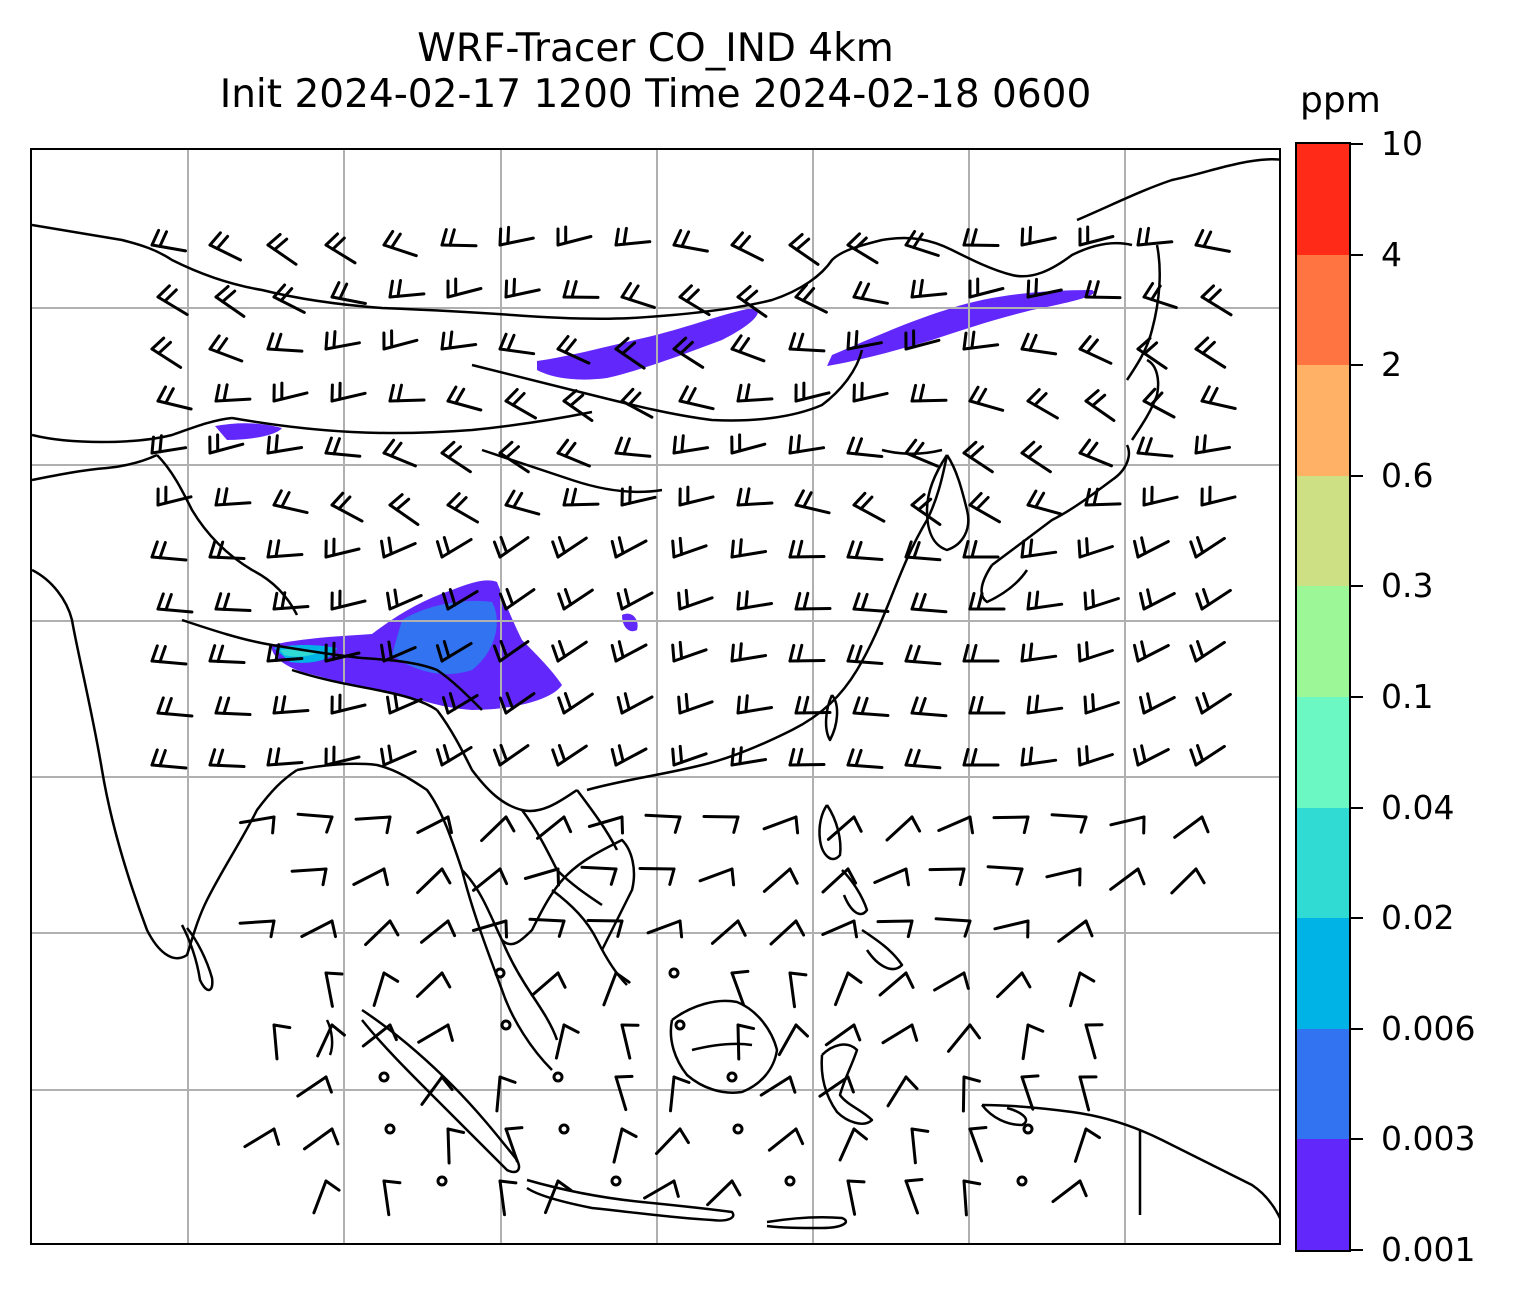 The image size is (1528, 1306). Describe the element at coordinates (1428, 1139) in the screenshot. I see `colorbar-tick-label: 0.003` at that location.